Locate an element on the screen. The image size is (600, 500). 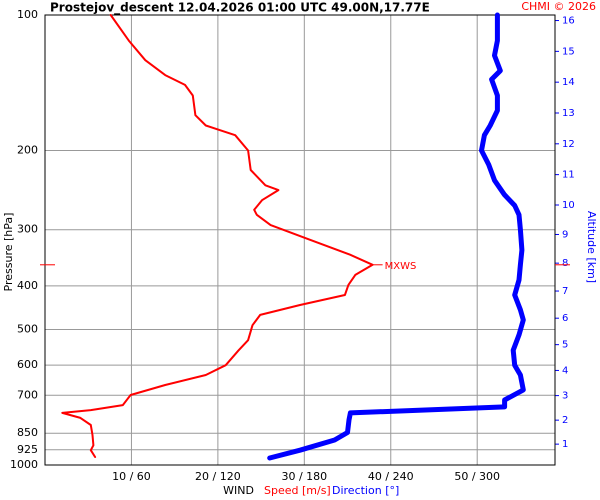
y2-tick-label: 4 is located at coordinates (565, 370).